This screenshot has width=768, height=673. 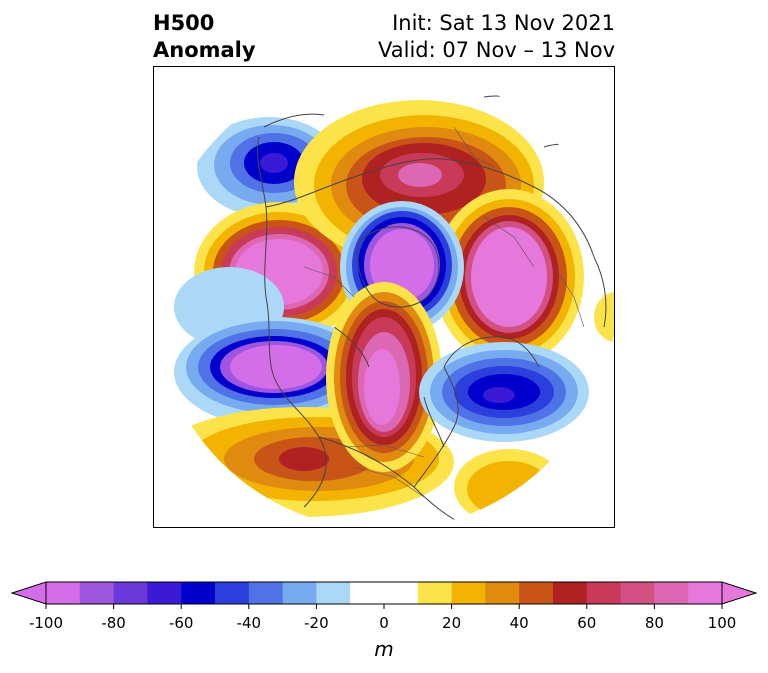 I want to click on title-line-2: Anomaly, so click(x=204, y=50).